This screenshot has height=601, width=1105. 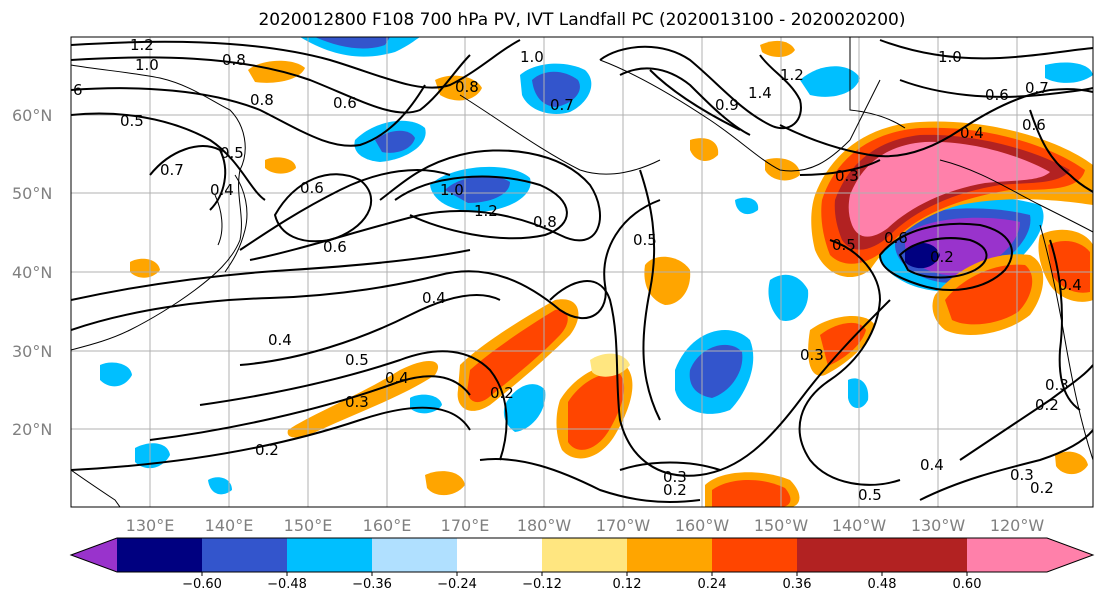 I want to click on sea-coast, so click(x=96, y=488).